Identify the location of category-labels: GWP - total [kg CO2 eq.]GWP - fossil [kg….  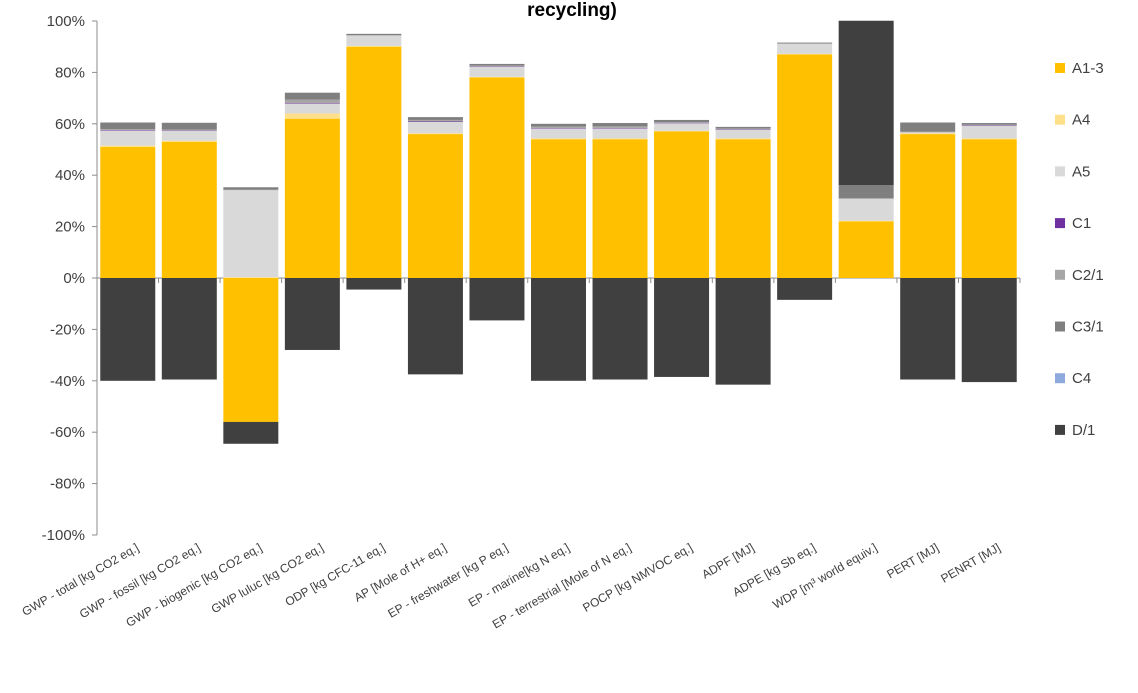
(511, 585).